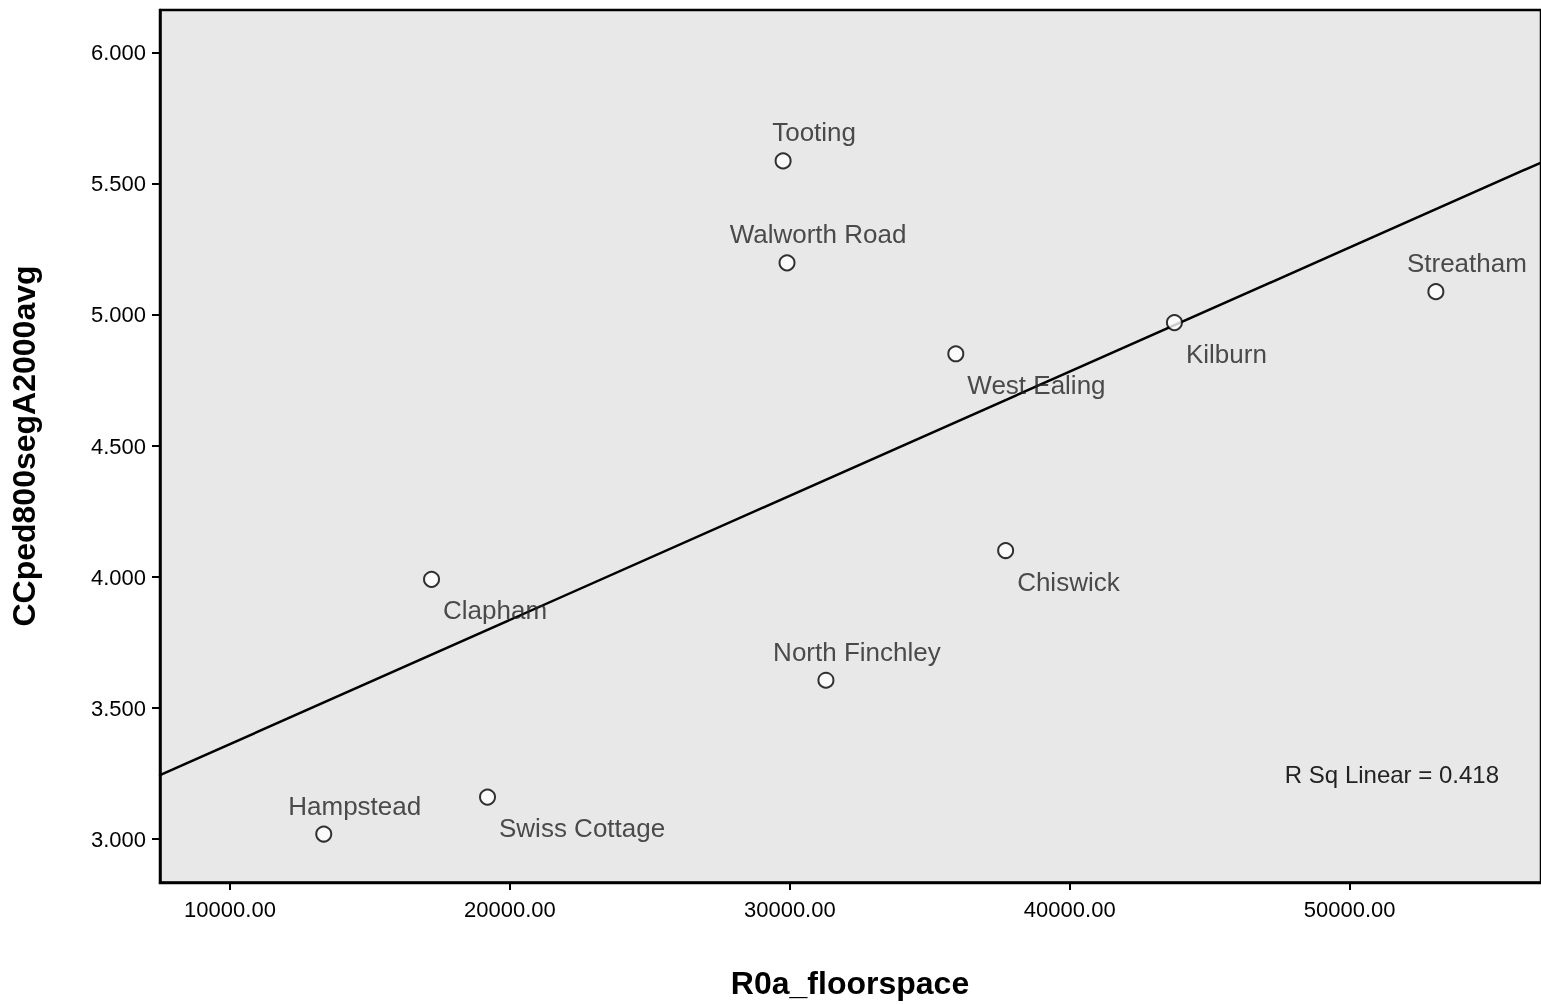 The width and height of the screenshot is (1541, 1004). I want to click on x-tick-label: 50000.00, so click(1349, 909).